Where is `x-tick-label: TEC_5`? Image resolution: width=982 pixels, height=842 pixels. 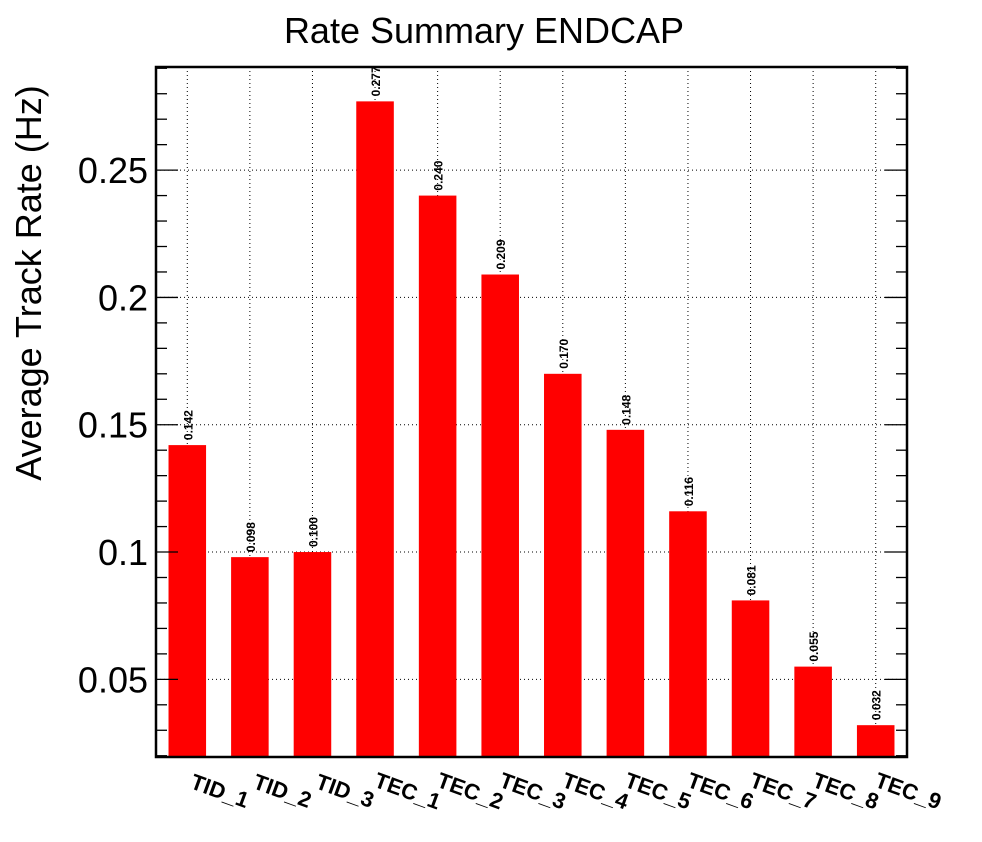
x-tick-label: TEC_5 is located at coordinates (657, 790).